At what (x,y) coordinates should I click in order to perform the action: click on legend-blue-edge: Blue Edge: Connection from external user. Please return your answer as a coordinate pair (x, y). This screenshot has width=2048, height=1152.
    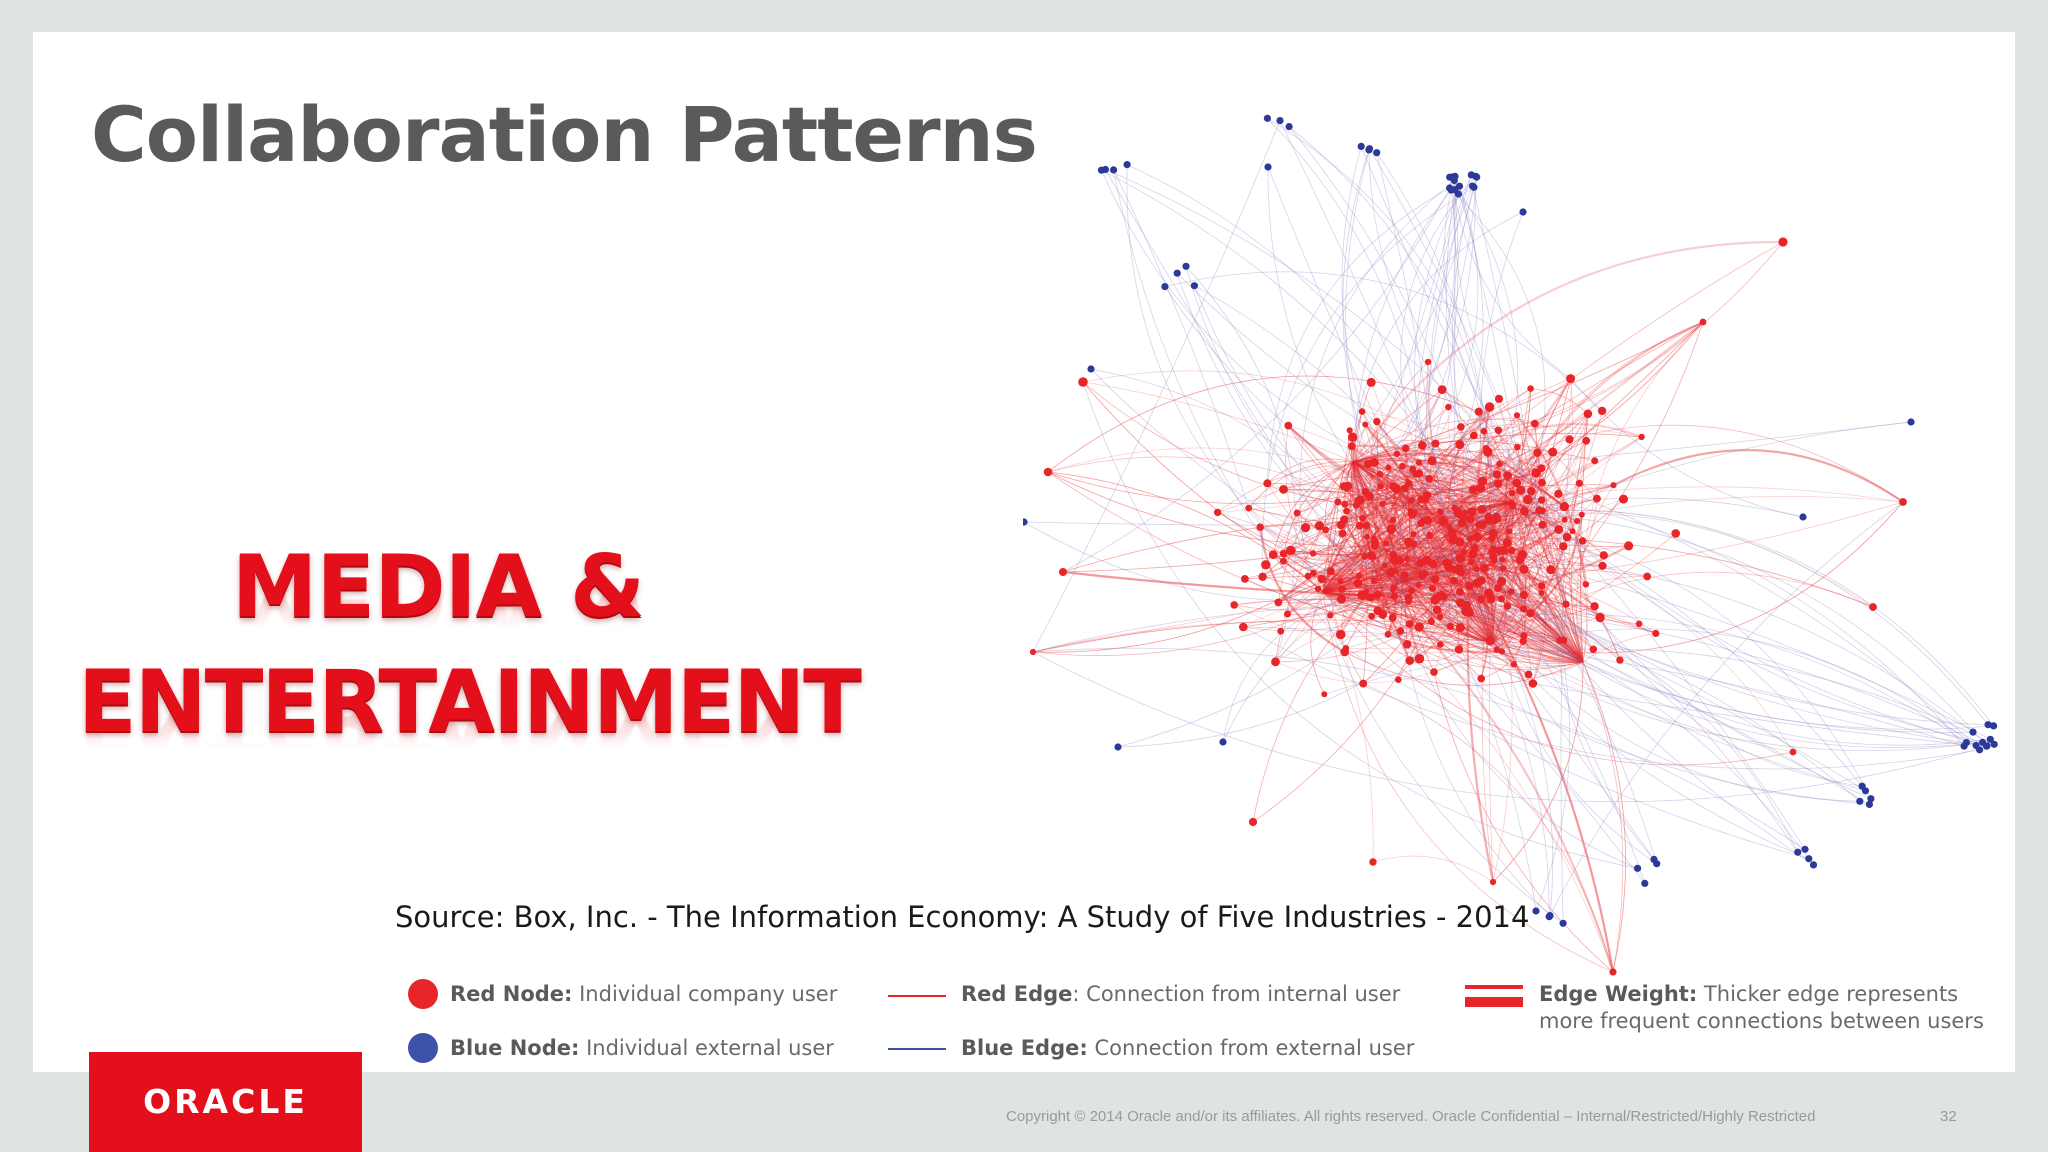
    Looking at the image, I should click on (1187, 1048).